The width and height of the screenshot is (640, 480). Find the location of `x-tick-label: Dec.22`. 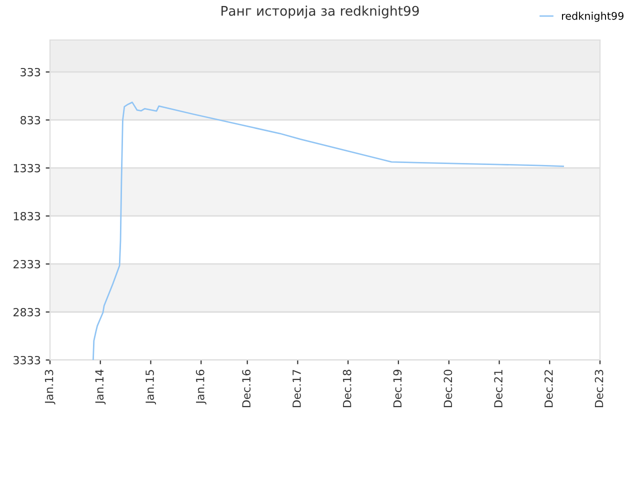

x-tick-label: Dec.22 is located at coordinates (548, 389).